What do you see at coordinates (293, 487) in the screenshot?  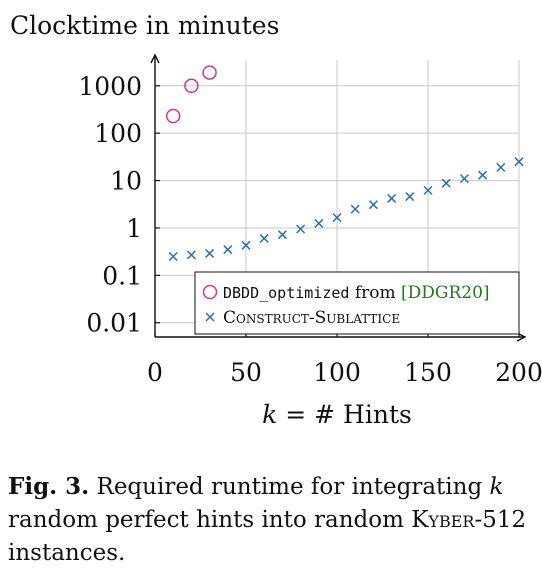 I see `caption-text-1: Required runtime for integrating` at bounding box center [293, 487].